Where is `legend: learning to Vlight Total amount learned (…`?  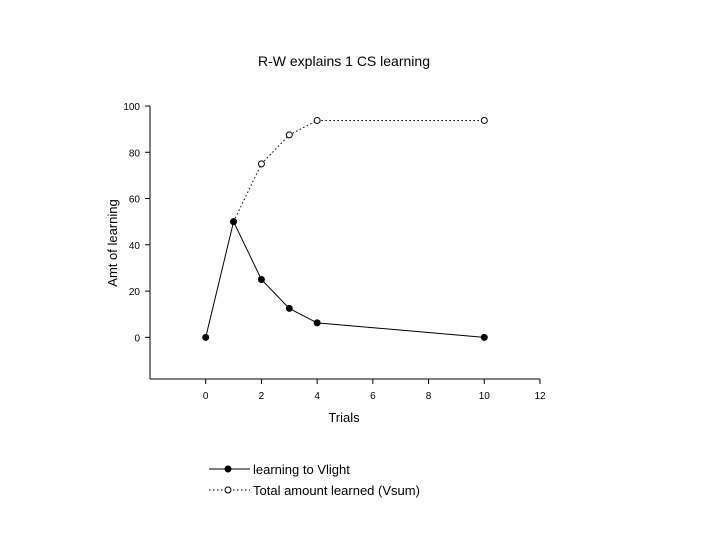 legend: learning to Vlight Total amount learned (… is located at coordinates (314, 480).